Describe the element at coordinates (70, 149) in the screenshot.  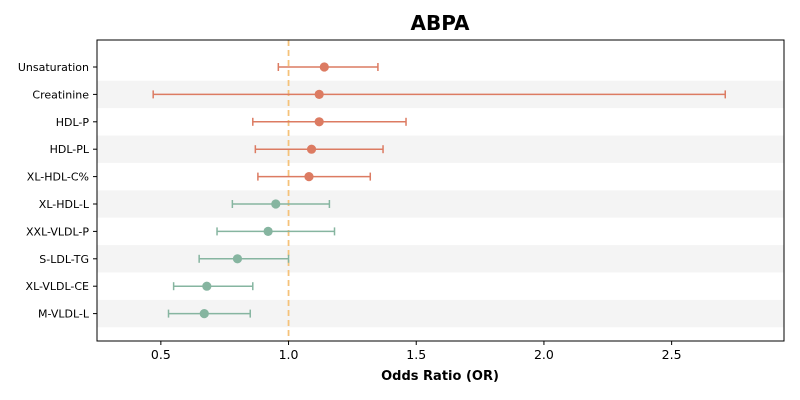
I see `y-tick-label: HDL-PL` at that location.